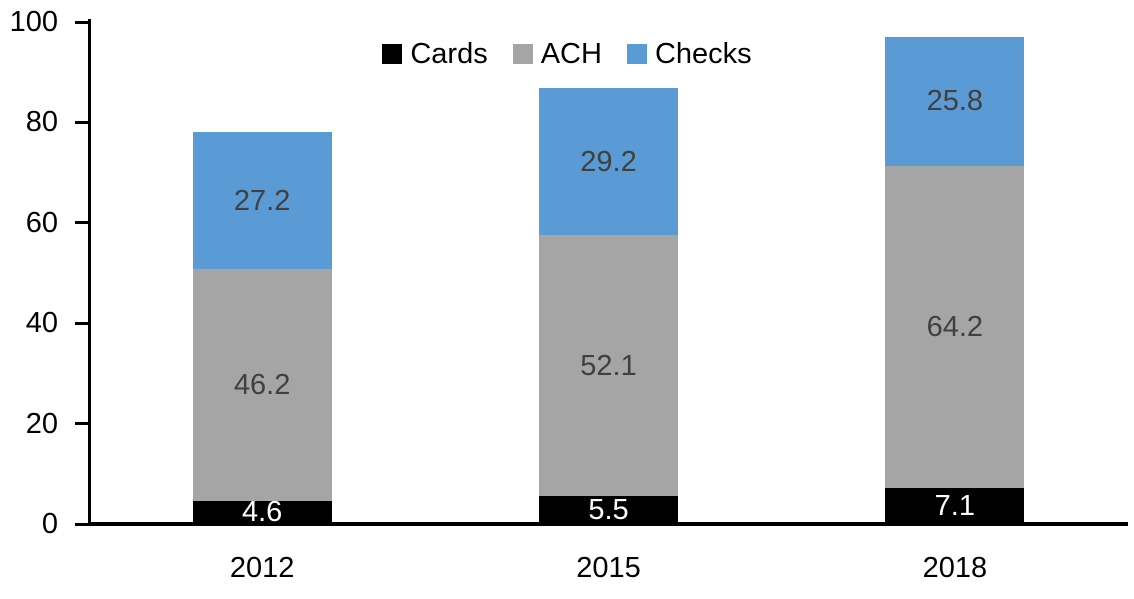 The width and height of the screenshot is (1134, 599). Describe the element at coordinates (41, 323) in the screenshot. I see `y-axis-tick-label: 40` at that location.